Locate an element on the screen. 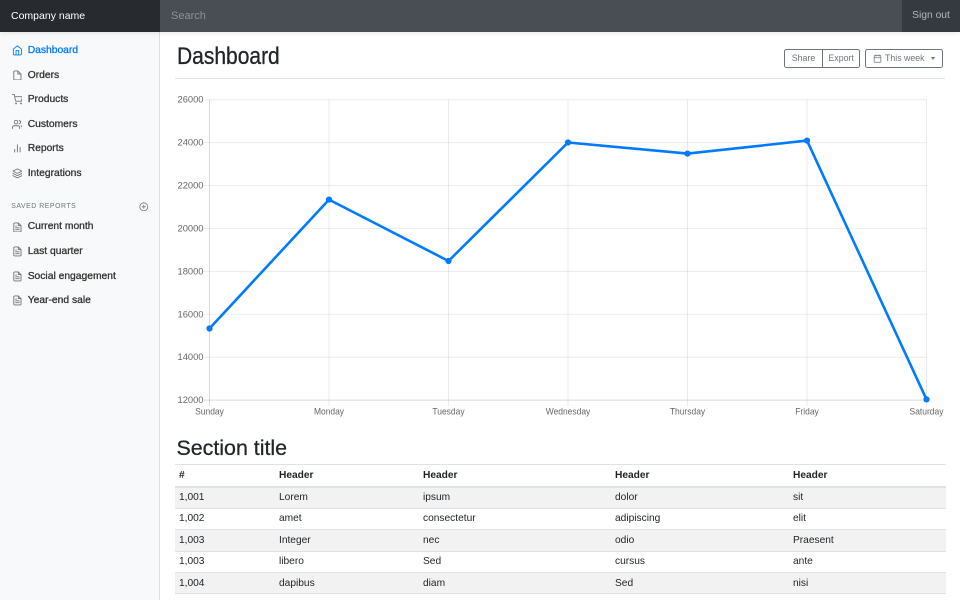 This screenshot has height=600, width=960. svg-text: 20000 is located at coordinates (191, 228).